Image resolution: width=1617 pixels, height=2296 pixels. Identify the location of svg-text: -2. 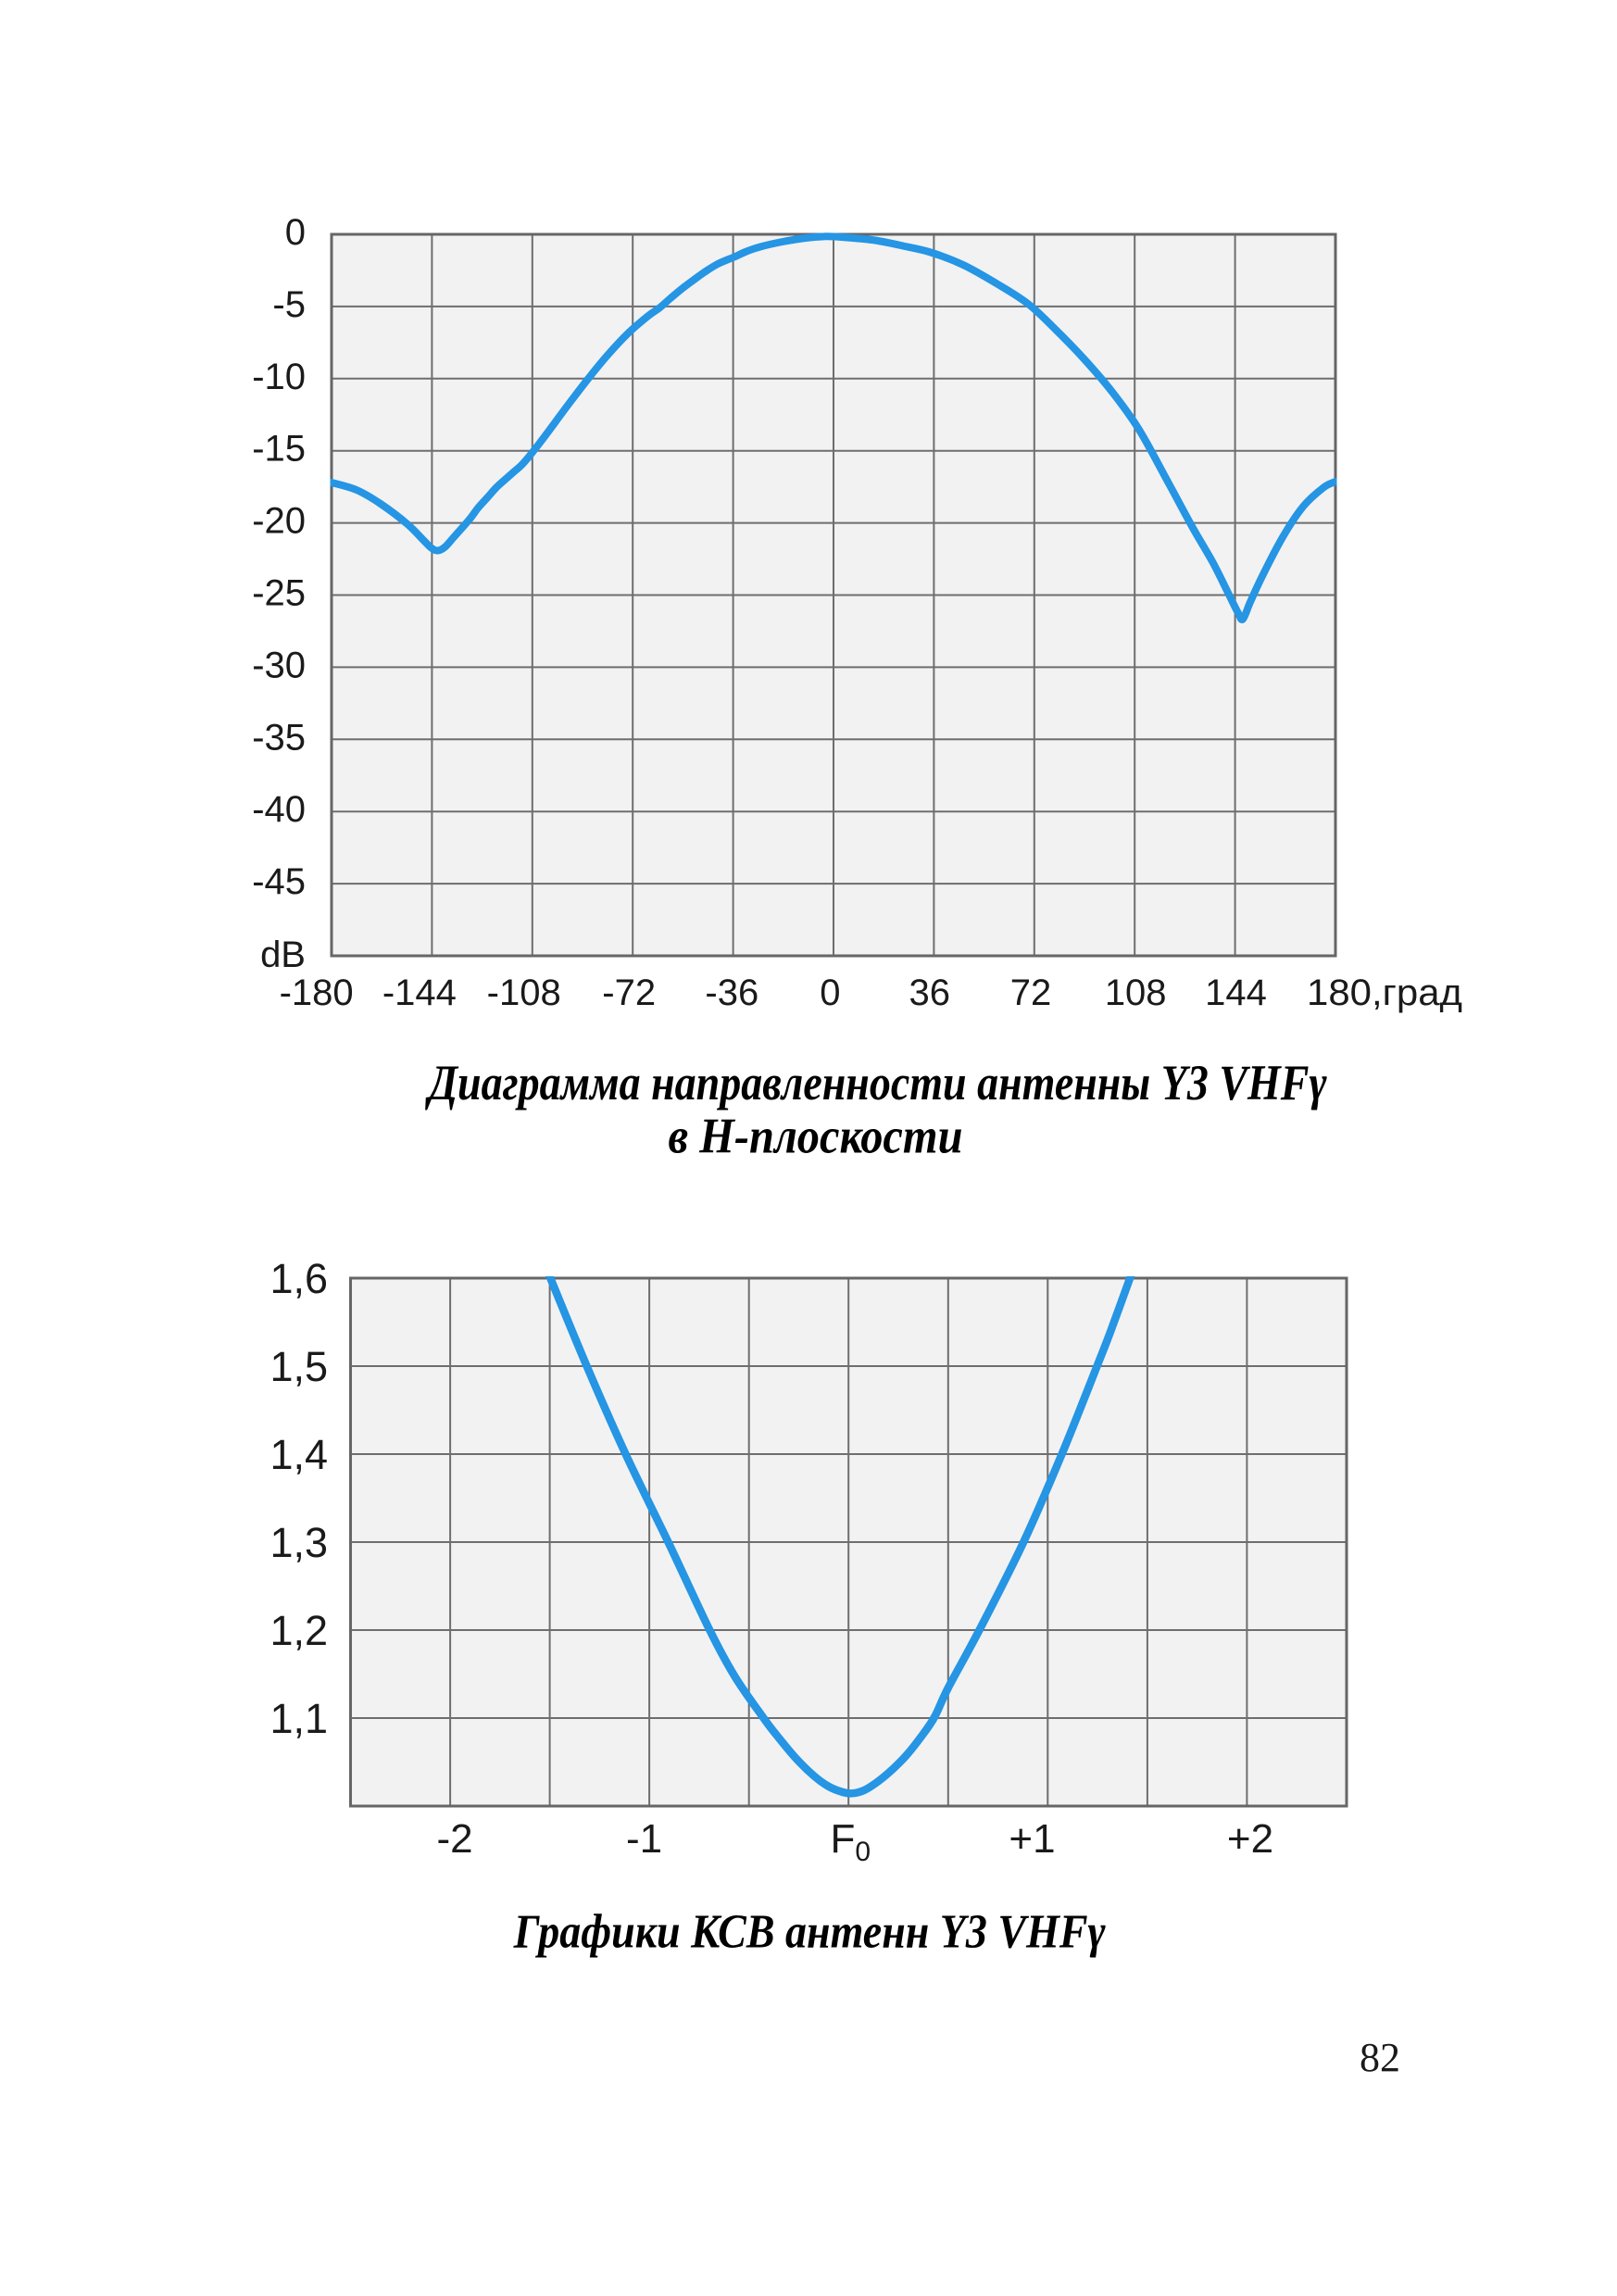
(454, 1839).